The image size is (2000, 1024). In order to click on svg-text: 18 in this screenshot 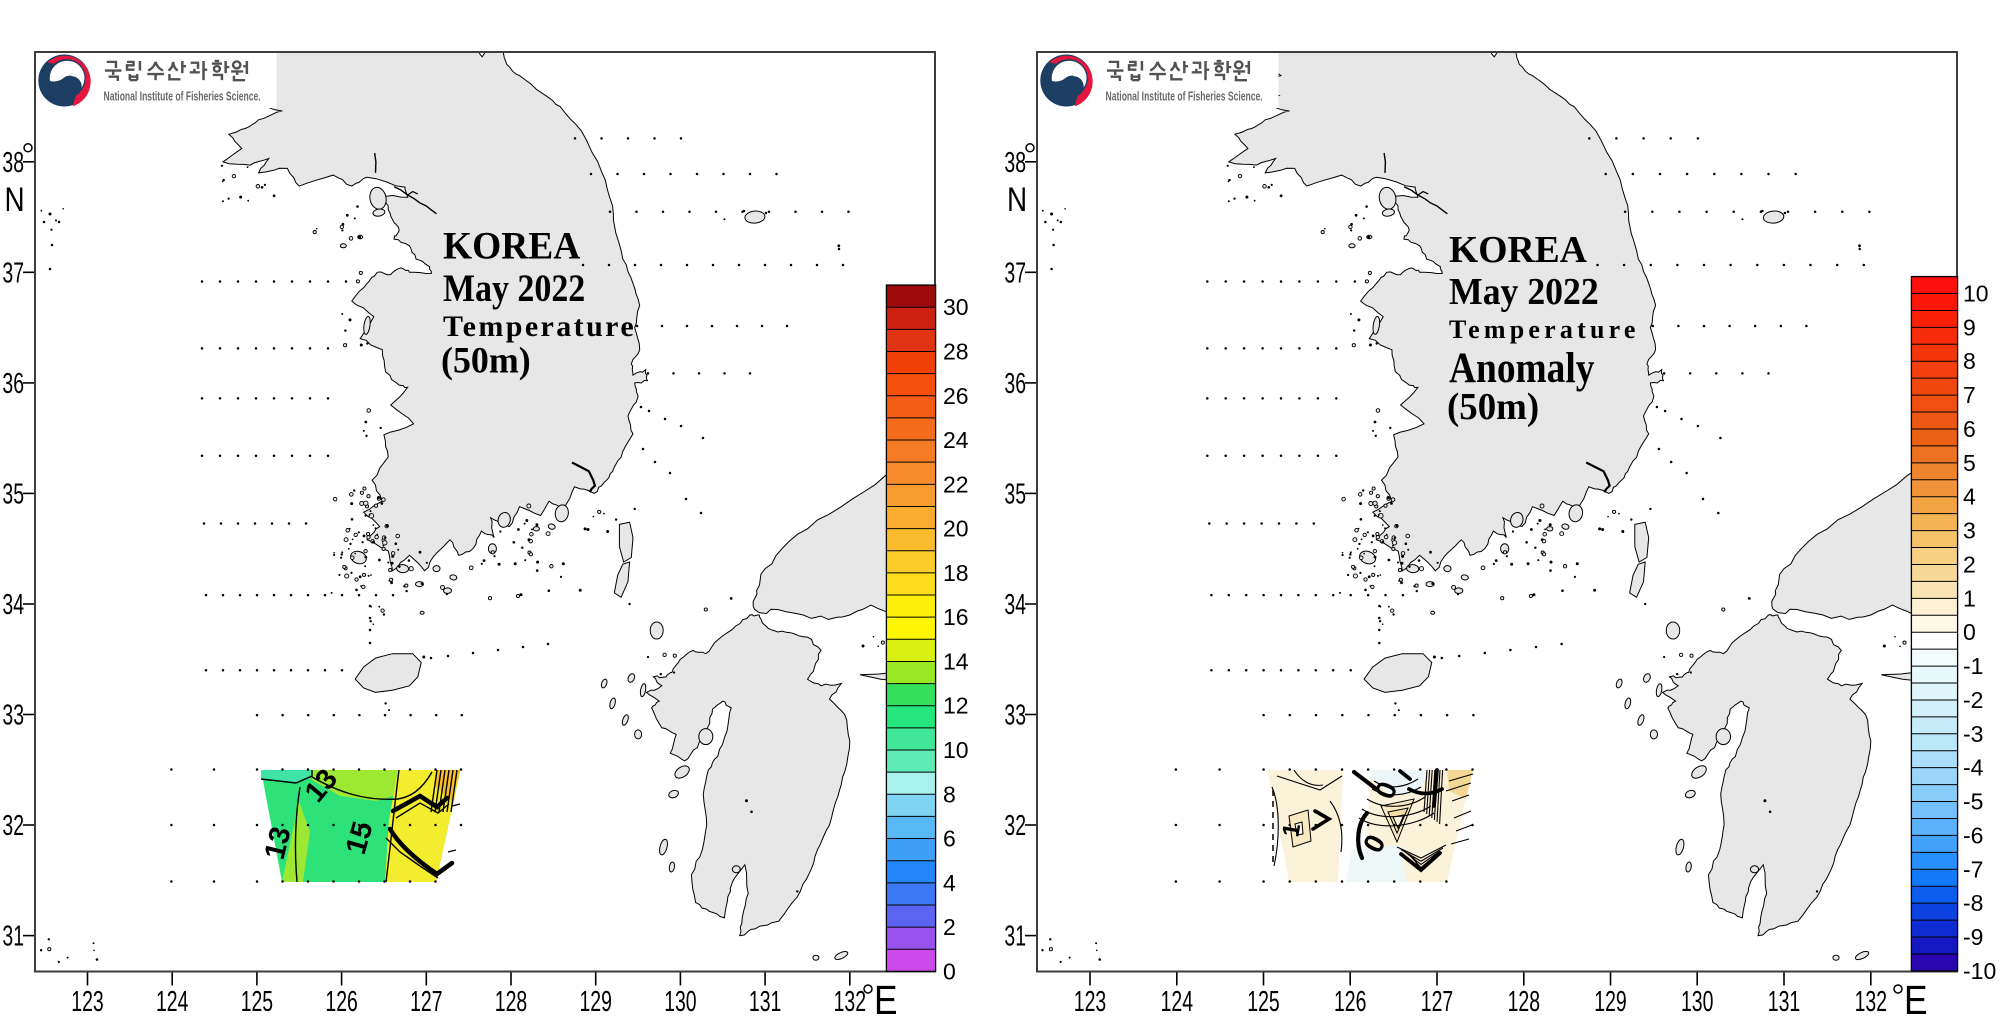, I will do `click(956, 573)`.